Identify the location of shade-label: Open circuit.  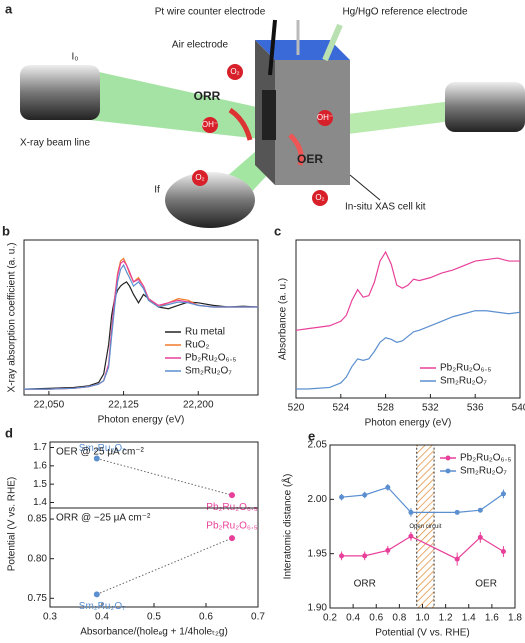
(425, 527).